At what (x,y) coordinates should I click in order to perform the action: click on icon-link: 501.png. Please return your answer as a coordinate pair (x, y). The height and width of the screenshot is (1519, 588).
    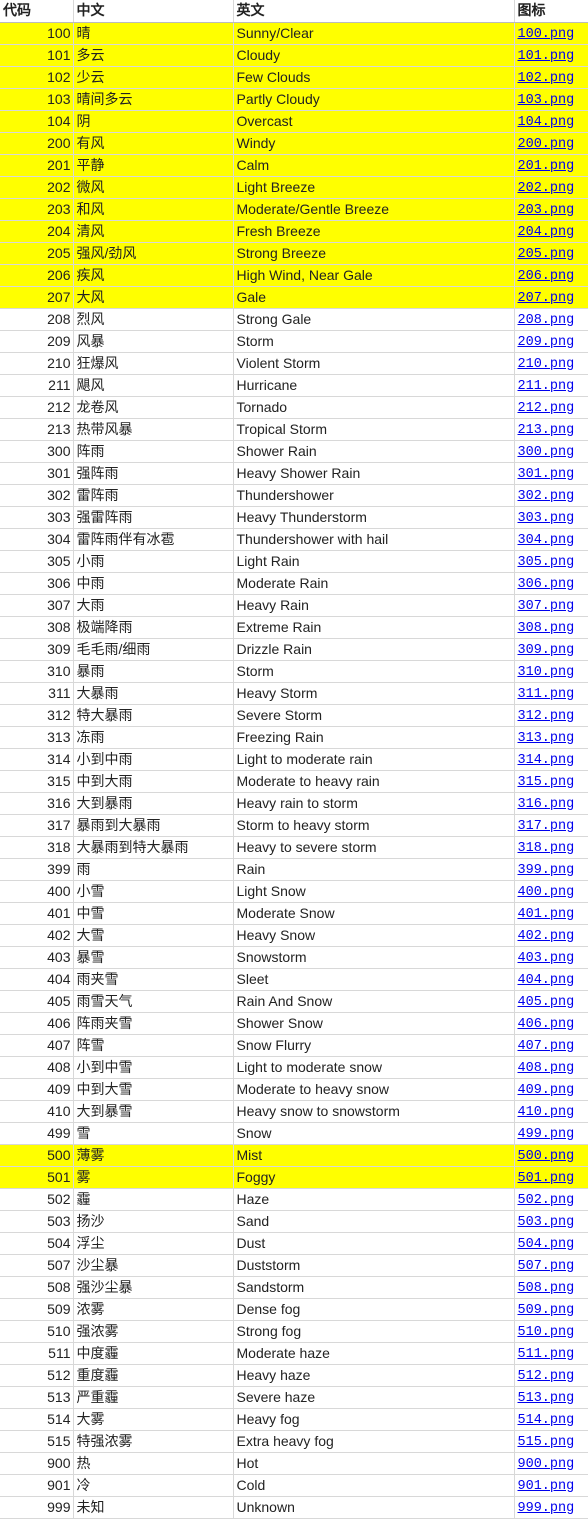
    Looking at the image, I should click on (546, 1178).